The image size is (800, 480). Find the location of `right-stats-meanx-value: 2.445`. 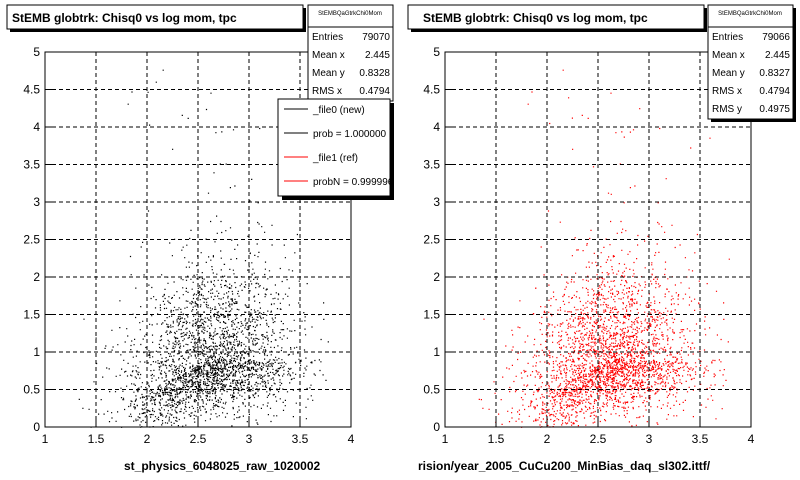

right-stats-meanx-value: 2.445 is located at coordinates (777, 55).